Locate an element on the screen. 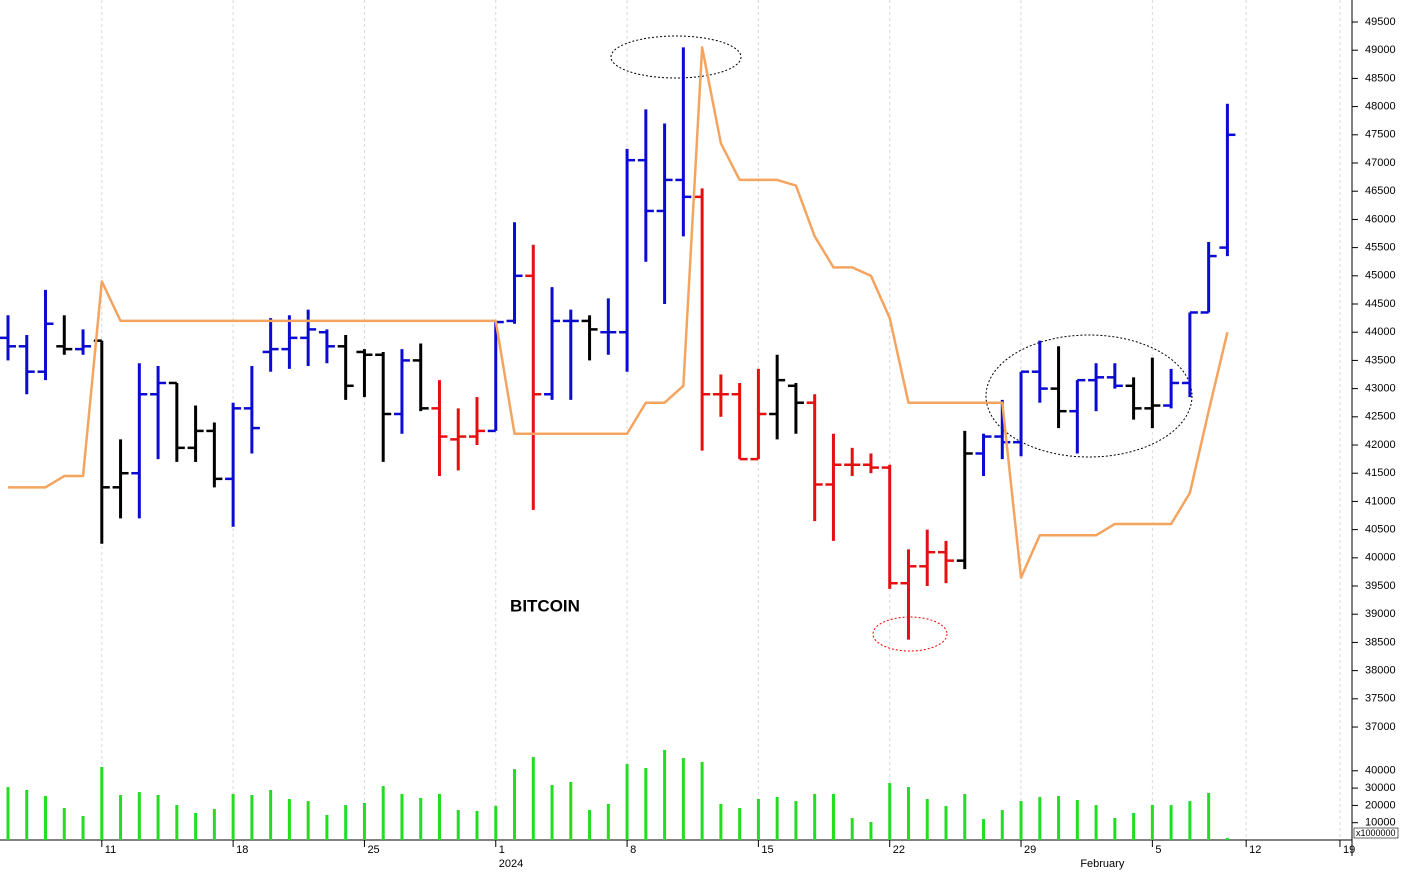 This screenshot has width=1401, height=875. y-tick-label: 39000 is located at coordinates (1380, 614).